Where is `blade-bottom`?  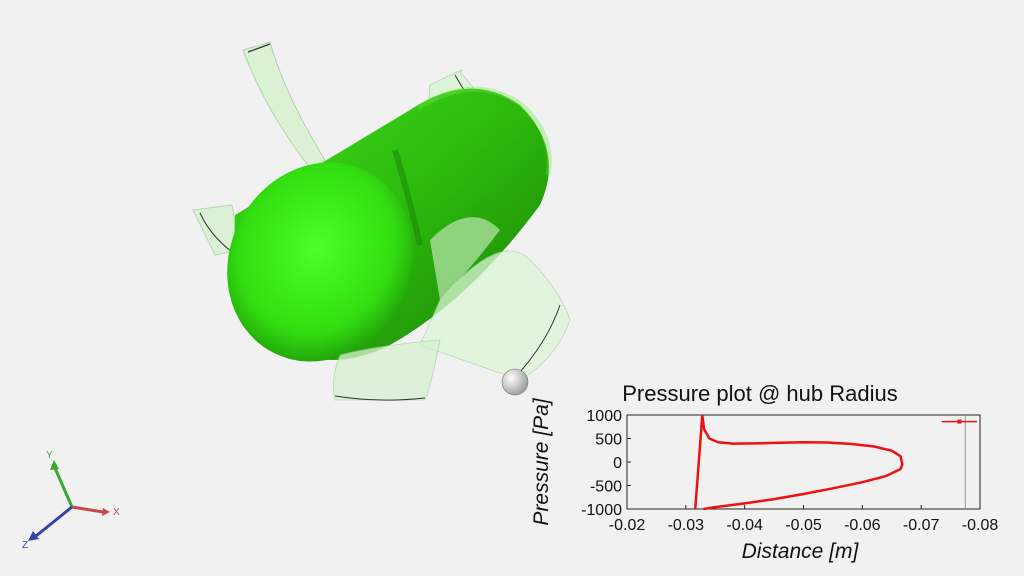 blade-bottom is located at coordinates (386, 370).